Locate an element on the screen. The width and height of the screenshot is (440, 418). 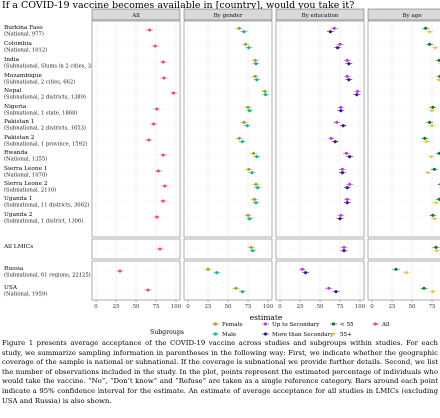
panel-by-gender: By gender 0 25 50 75 100 is located at coordinates (228, 159).